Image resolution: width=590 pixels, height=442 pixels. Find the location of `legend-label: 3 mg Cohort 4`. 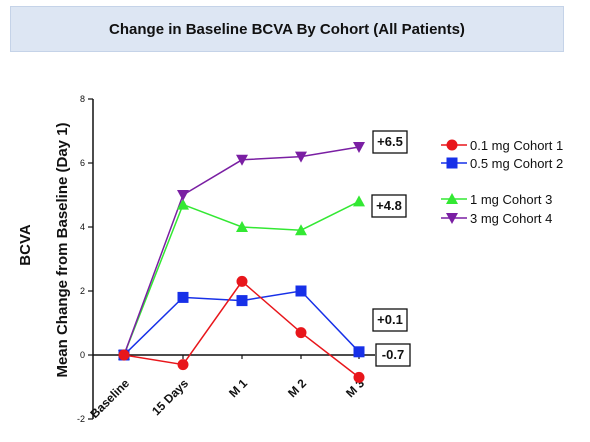

legend-label: 3 mg Cohort 4 is located at coordinates (511, 218).